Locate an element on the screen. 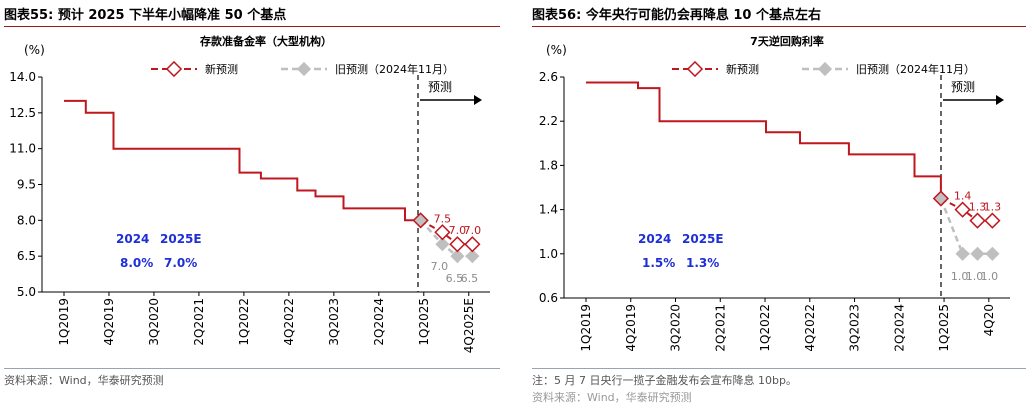 This screenshot has width=1030, height=405. y-tick-label: 1.8 is located at coordinates (548, 165).